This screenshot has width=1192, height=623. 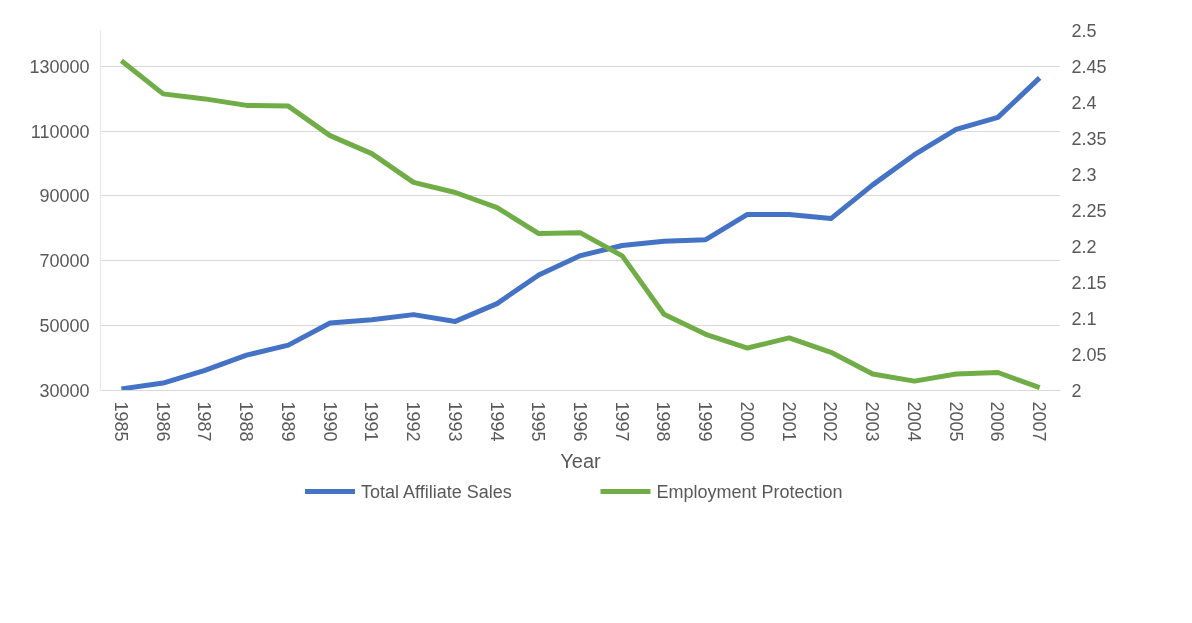 What do you see at coordinates (454, 421) in the screenshot?
I see `x-tick-label: 1993` at bounding box center [454, 421].